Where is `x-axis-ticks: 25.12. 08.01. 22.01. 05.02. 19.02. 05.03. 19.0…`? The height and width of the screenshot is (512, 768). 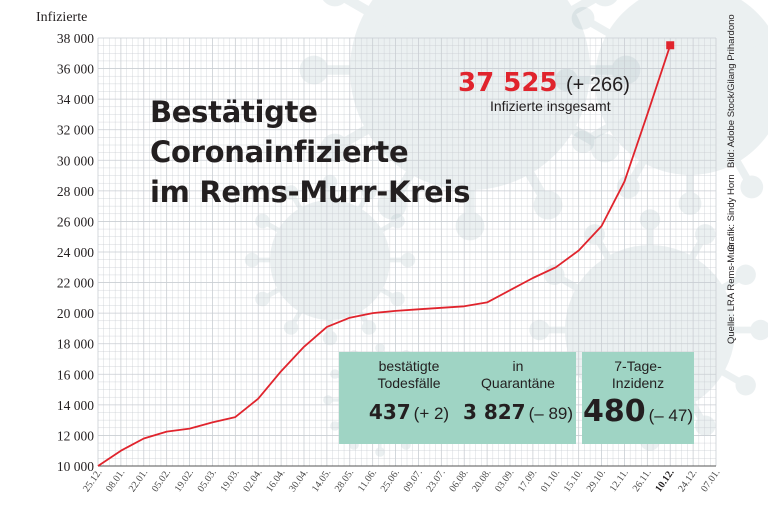 x-axis-ticks: 25.12. 08.01. 22.01. 05.02. 19.02. 05.03. 19.0… is located at coordinates (401, 480).